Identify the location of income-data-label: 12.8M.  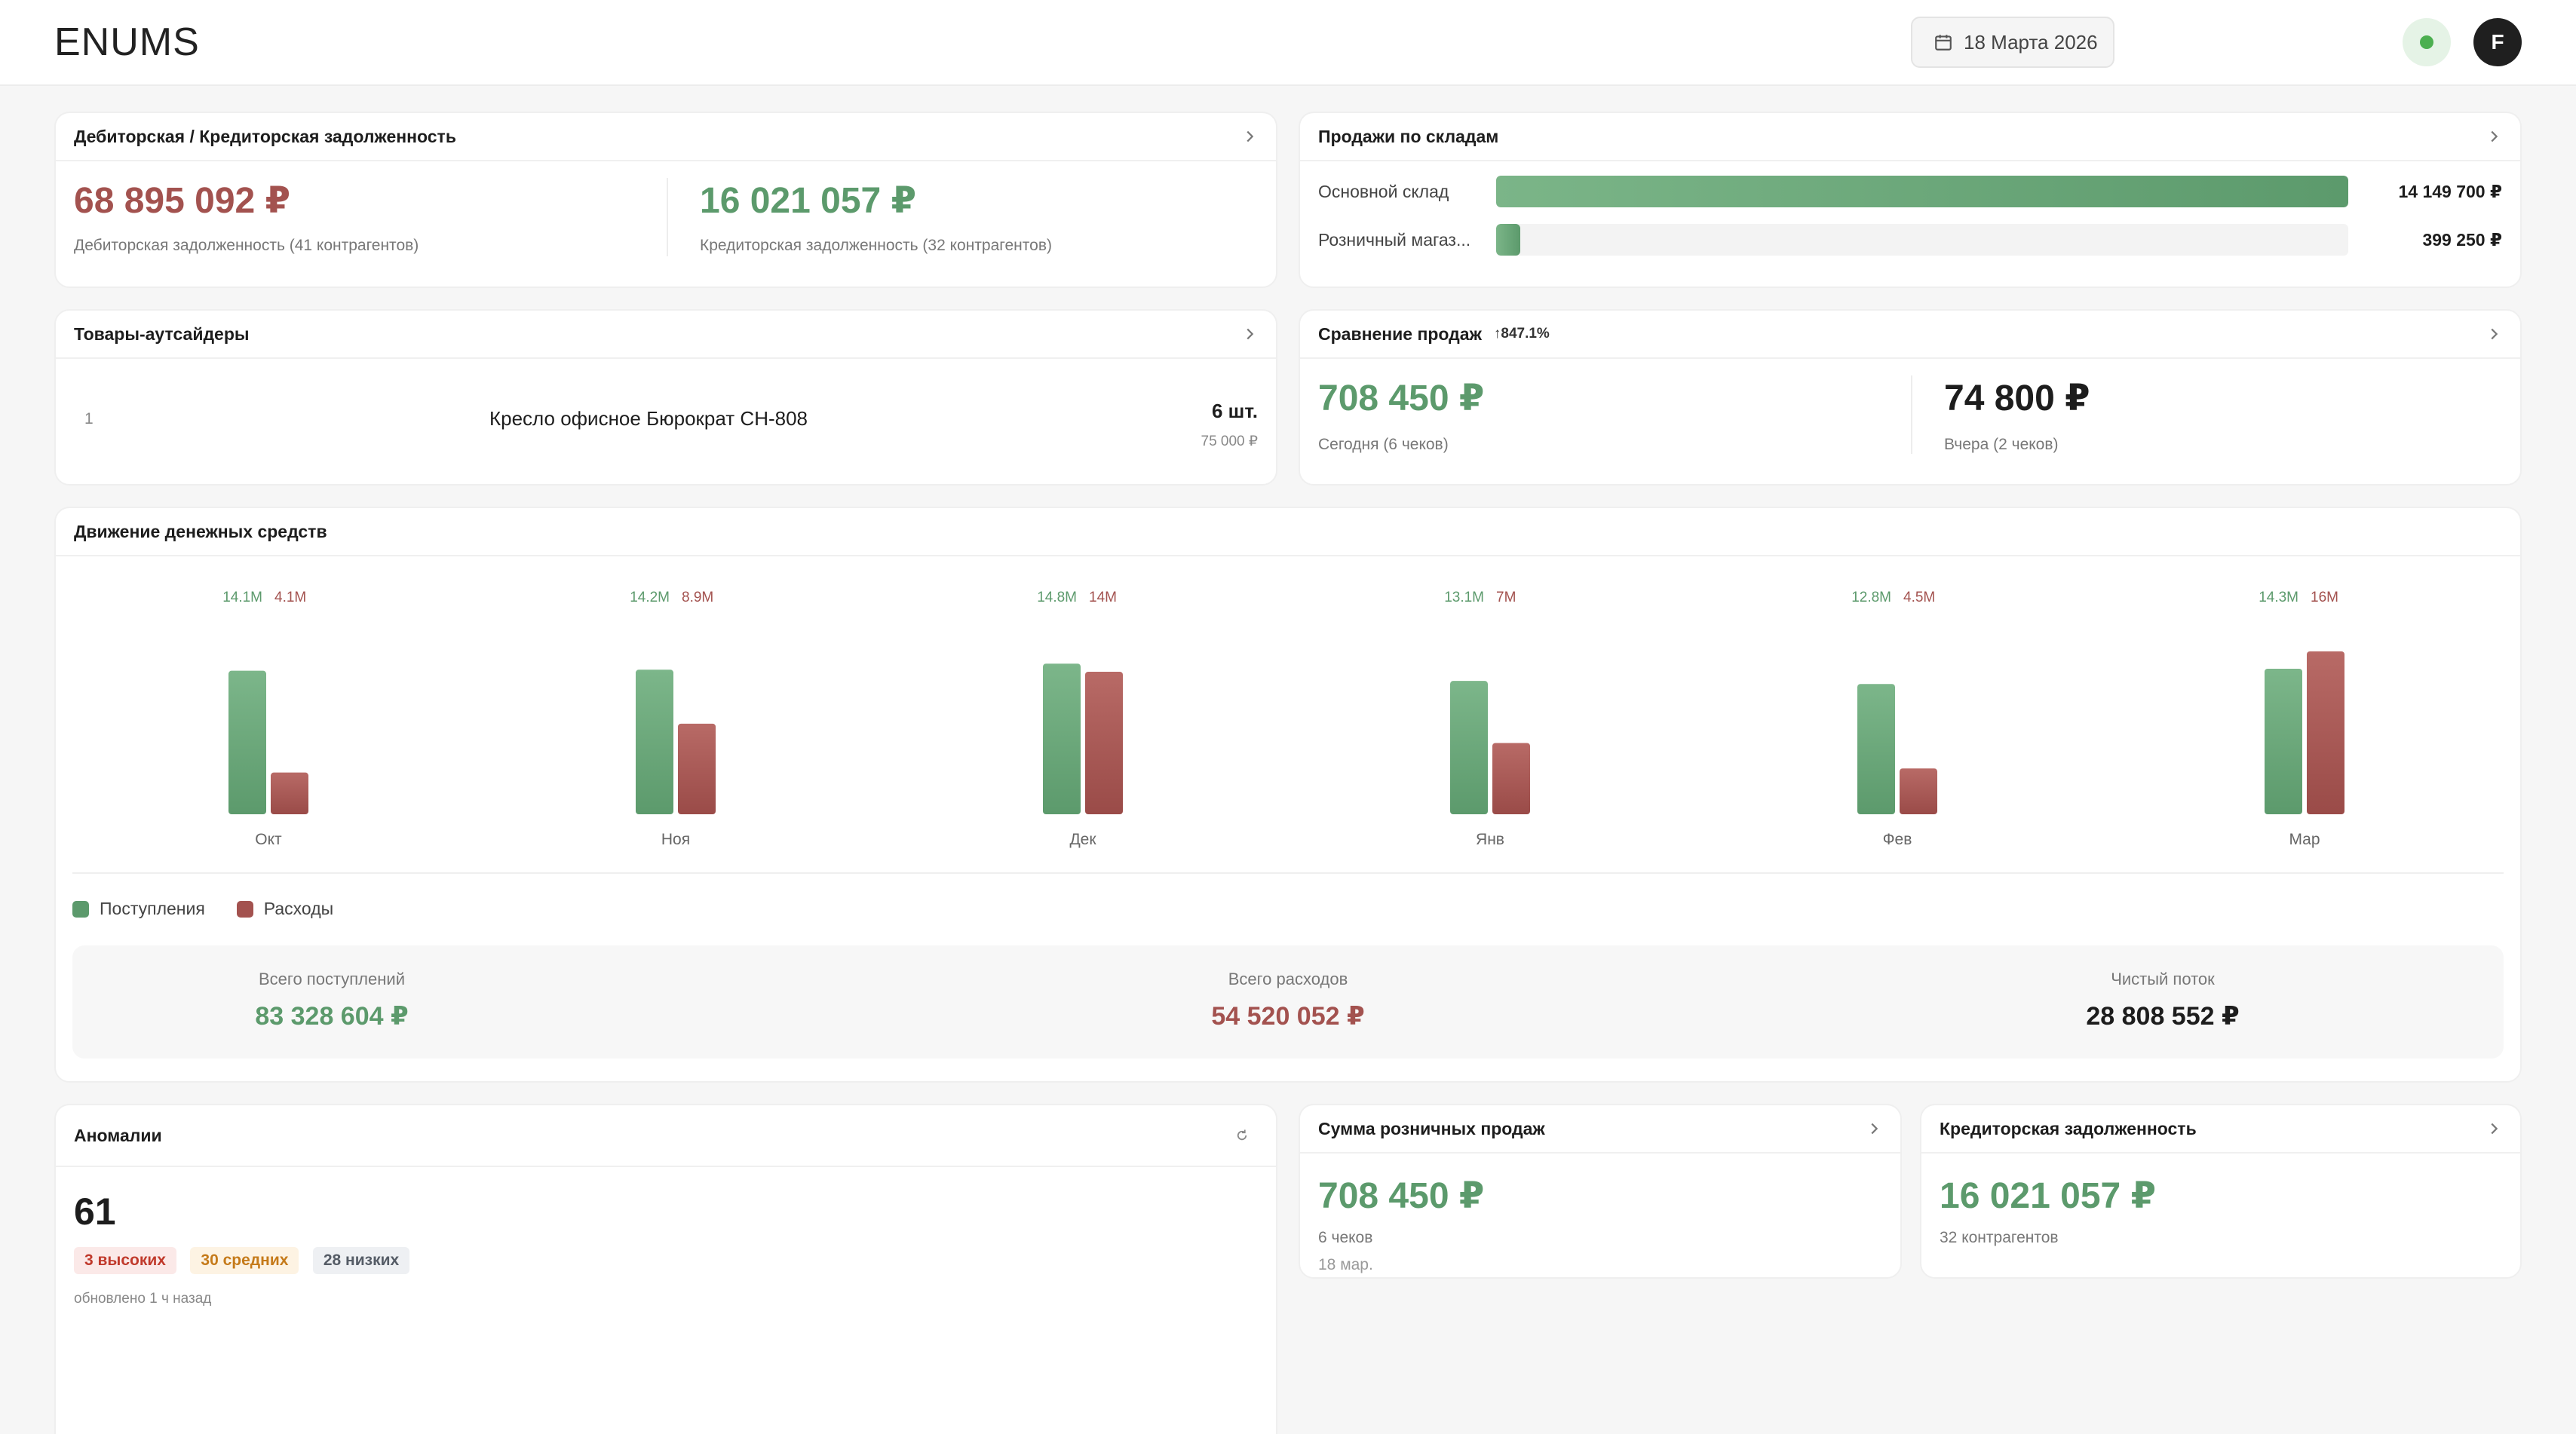
(1871, 597).